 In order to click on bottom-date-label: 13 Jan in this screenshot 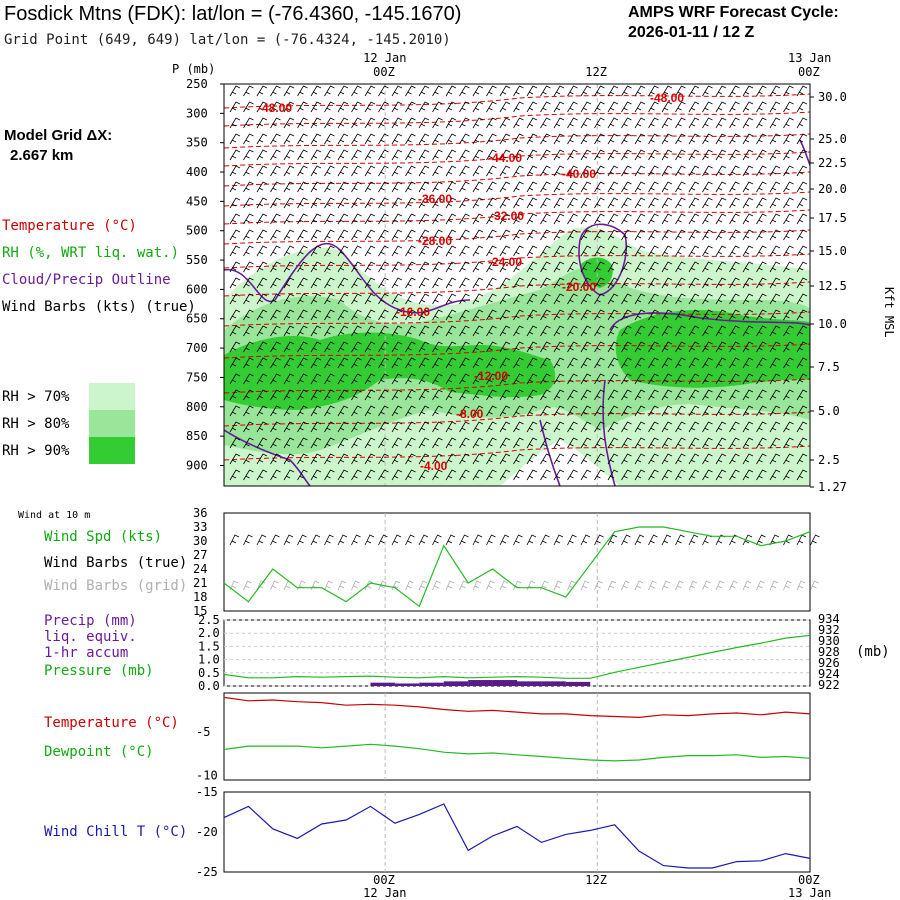, I will do `click(809, 893)`.